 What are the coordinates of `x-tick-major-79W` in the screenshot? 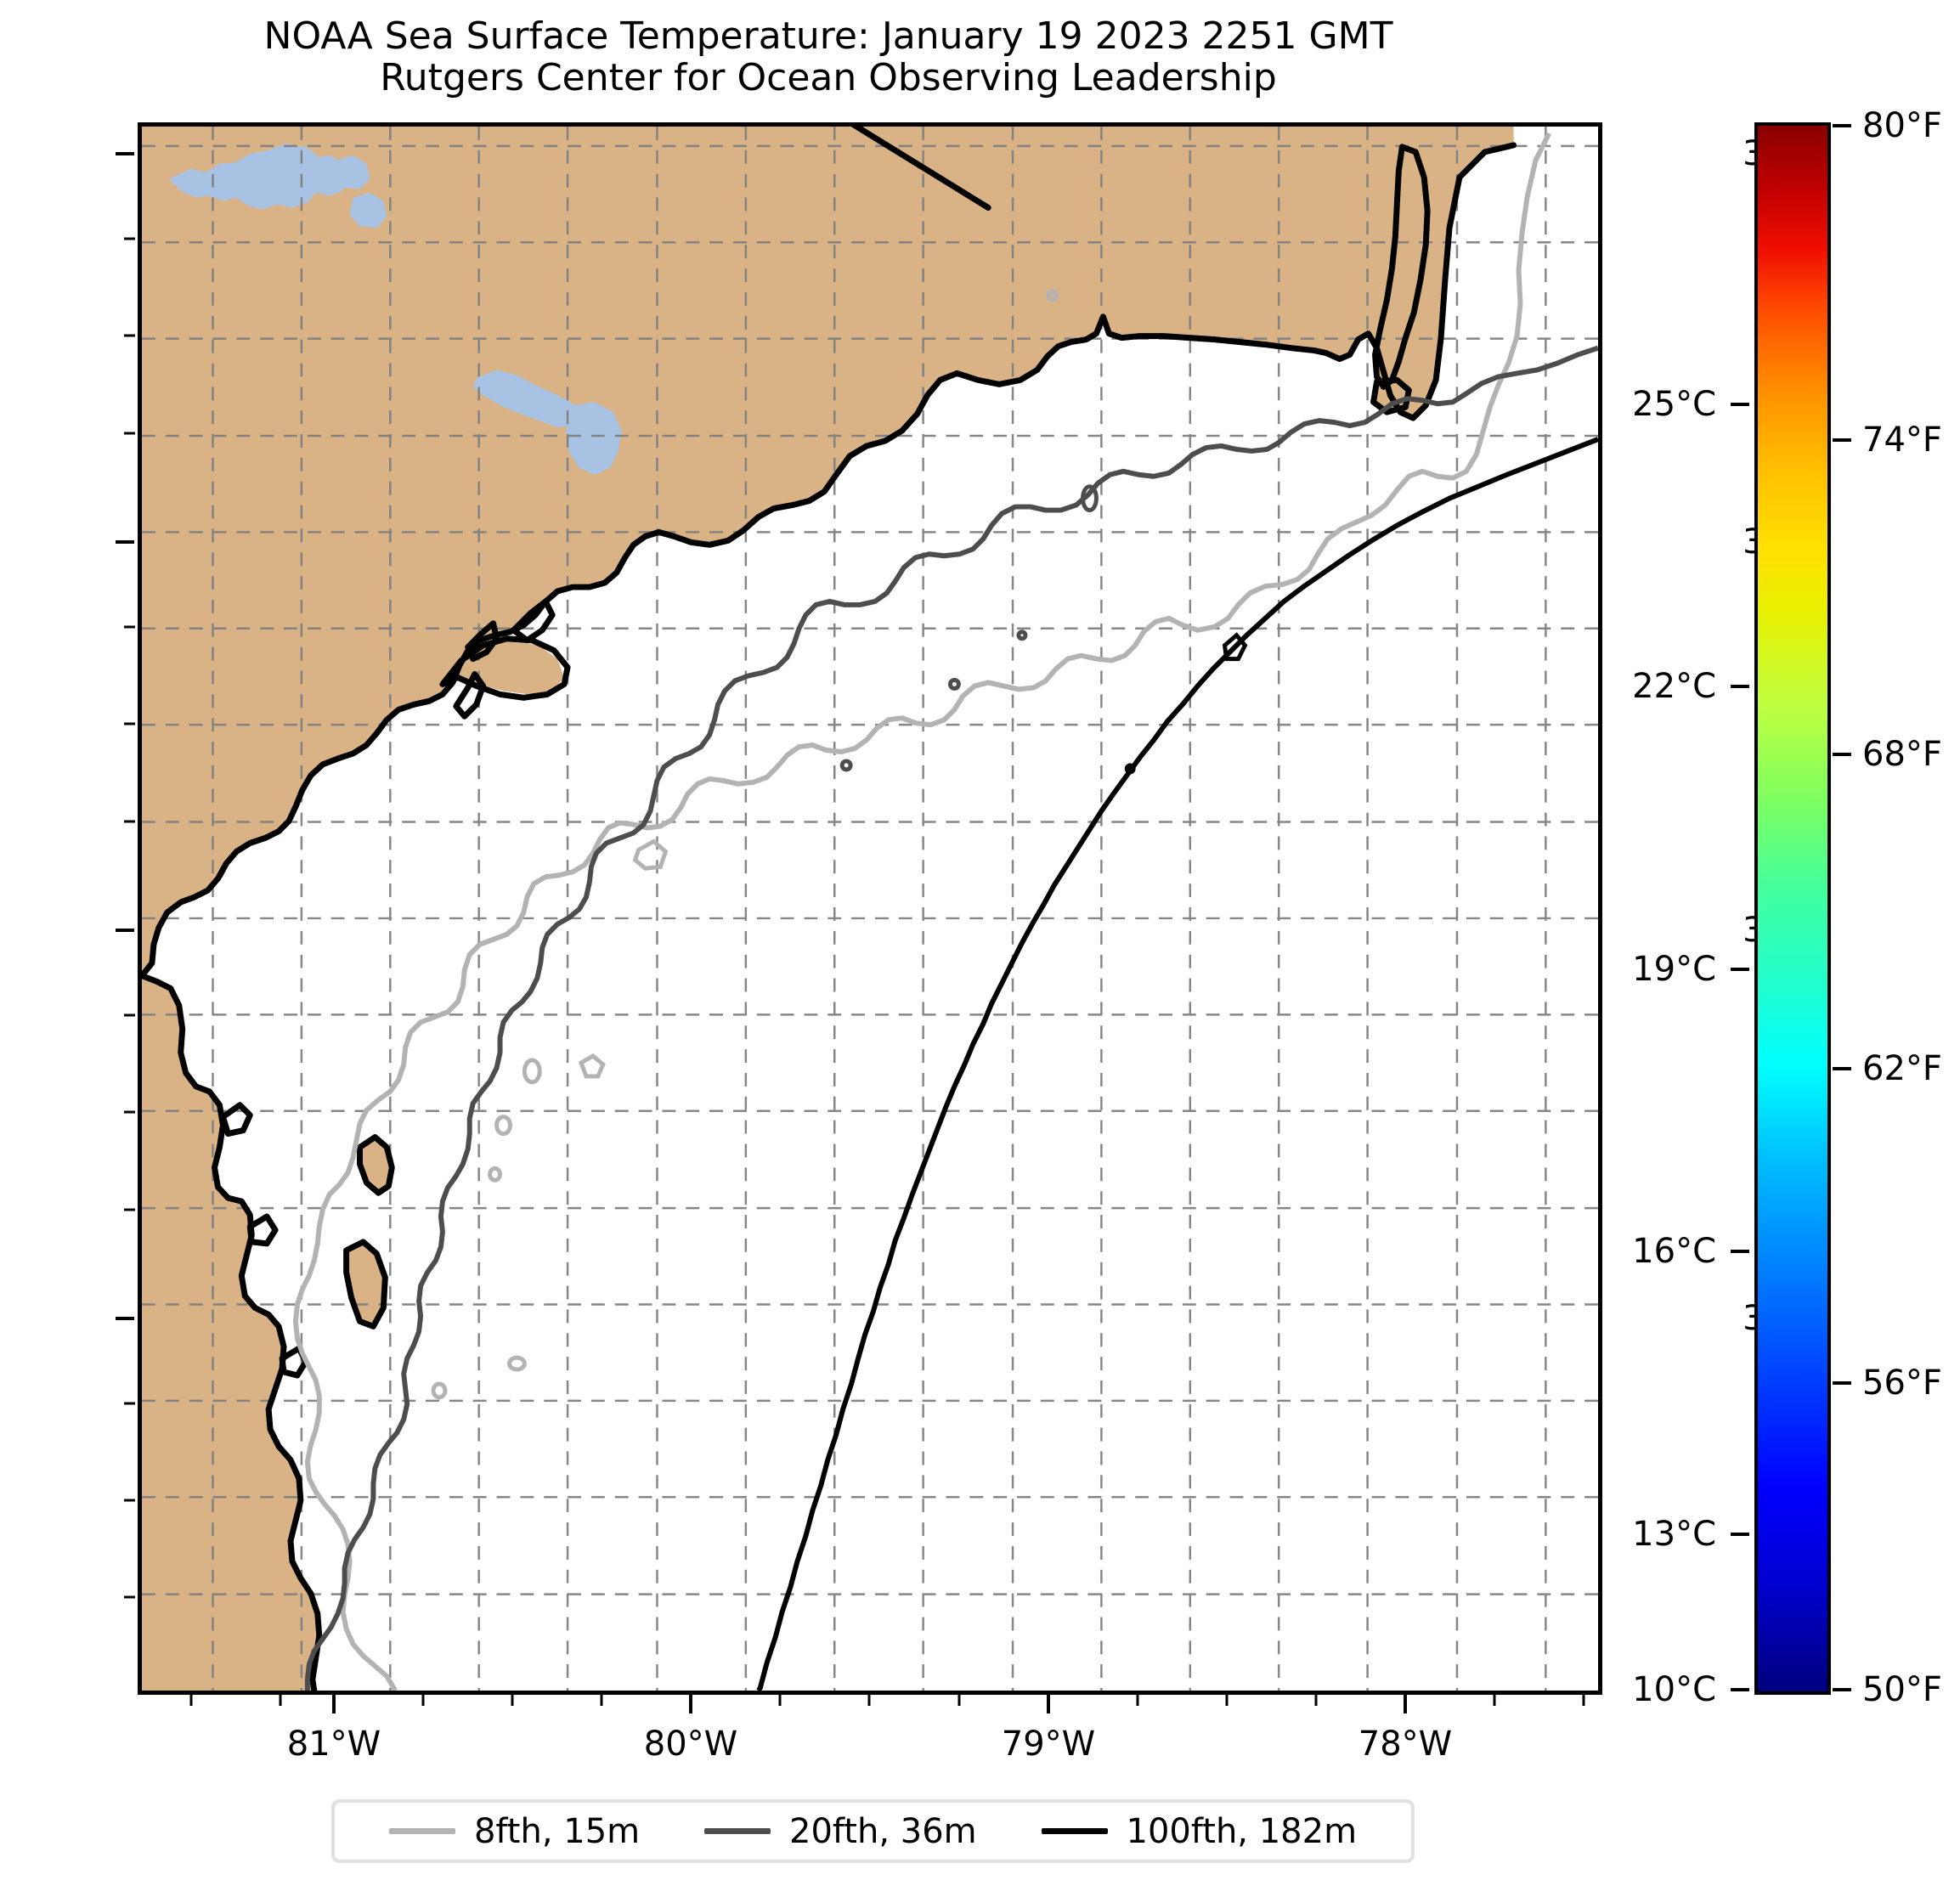 It's located at (1049, 1704).